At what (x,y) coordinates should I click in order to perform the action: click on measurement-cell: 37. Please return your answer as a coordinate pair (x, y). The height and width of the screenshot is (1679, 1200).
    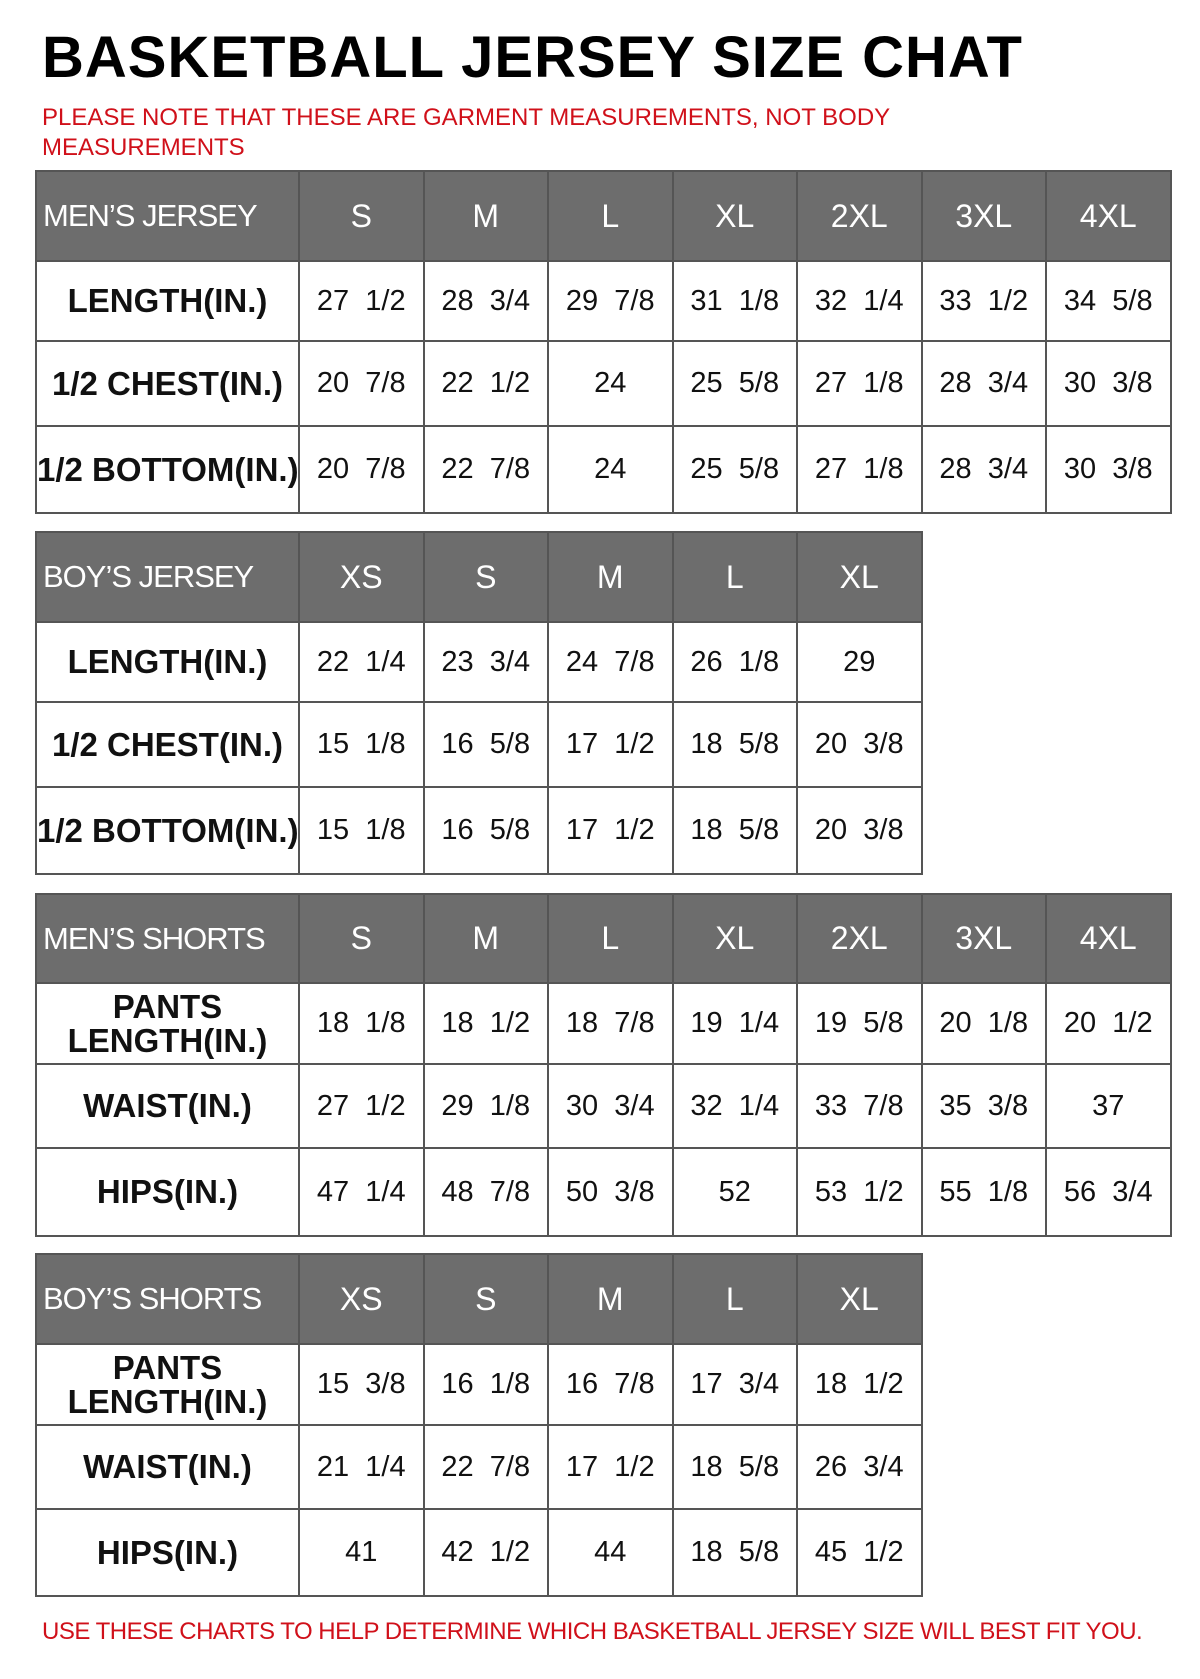
    Looking at the image, I should click on (1108, 1106).